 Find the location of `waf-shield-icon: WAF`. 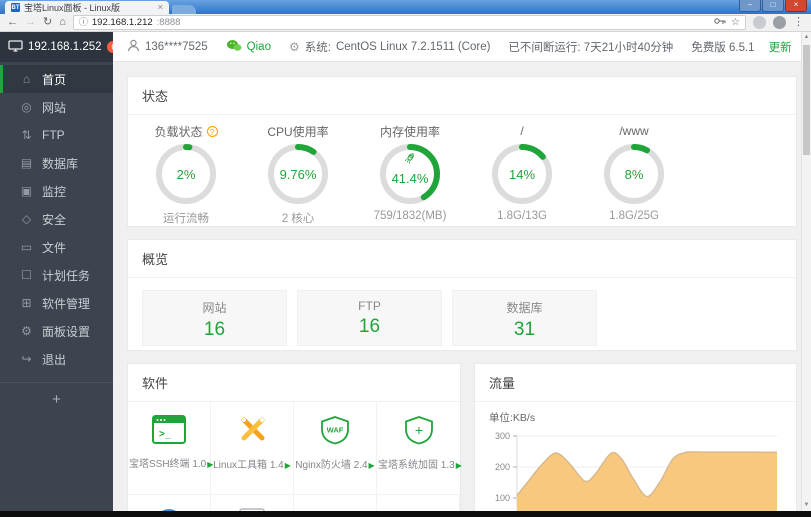

waf-shield-icon: WAF is located at coordinates (335, 431).